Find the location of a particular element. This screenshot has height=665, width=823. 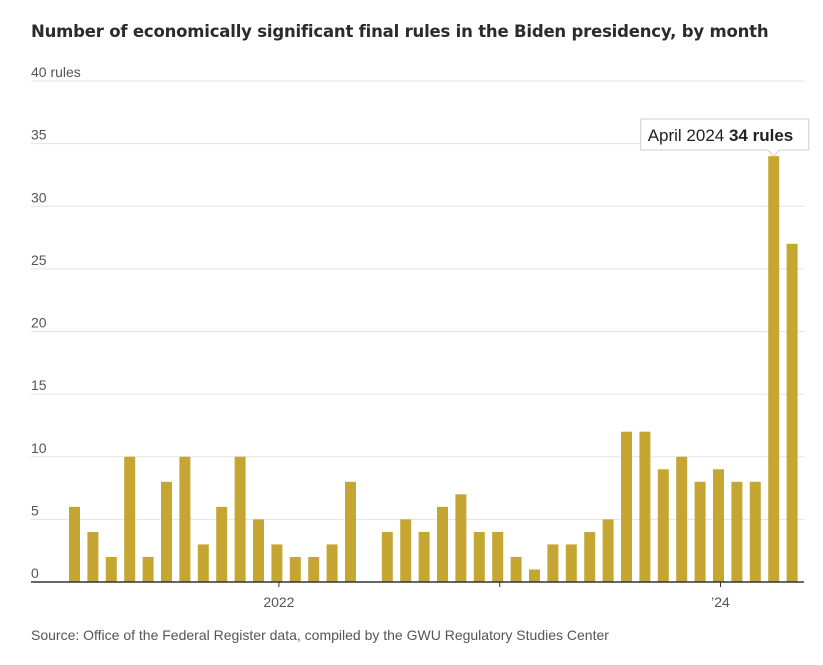

bar: Sep 2022: 4 is located at coordinates (424, 556).